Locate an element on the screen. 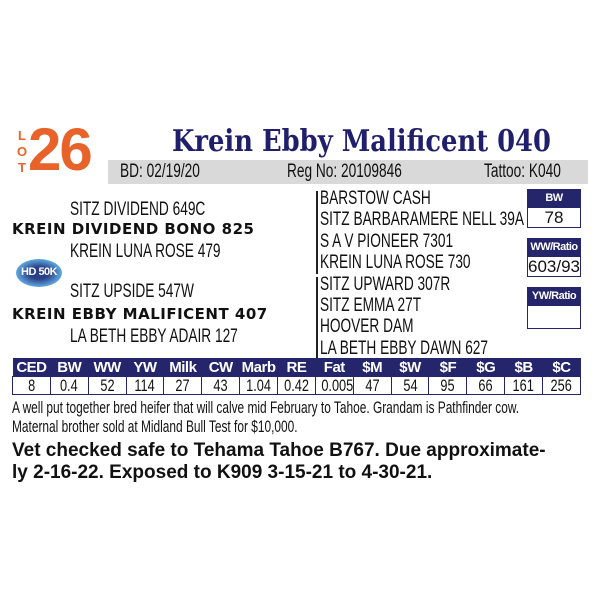 Image resolution: width=600 pixels, height=600 pixels. pedigree-right-item: KREIN LUNA ROSE 730 is located at coordinates (395, 262).